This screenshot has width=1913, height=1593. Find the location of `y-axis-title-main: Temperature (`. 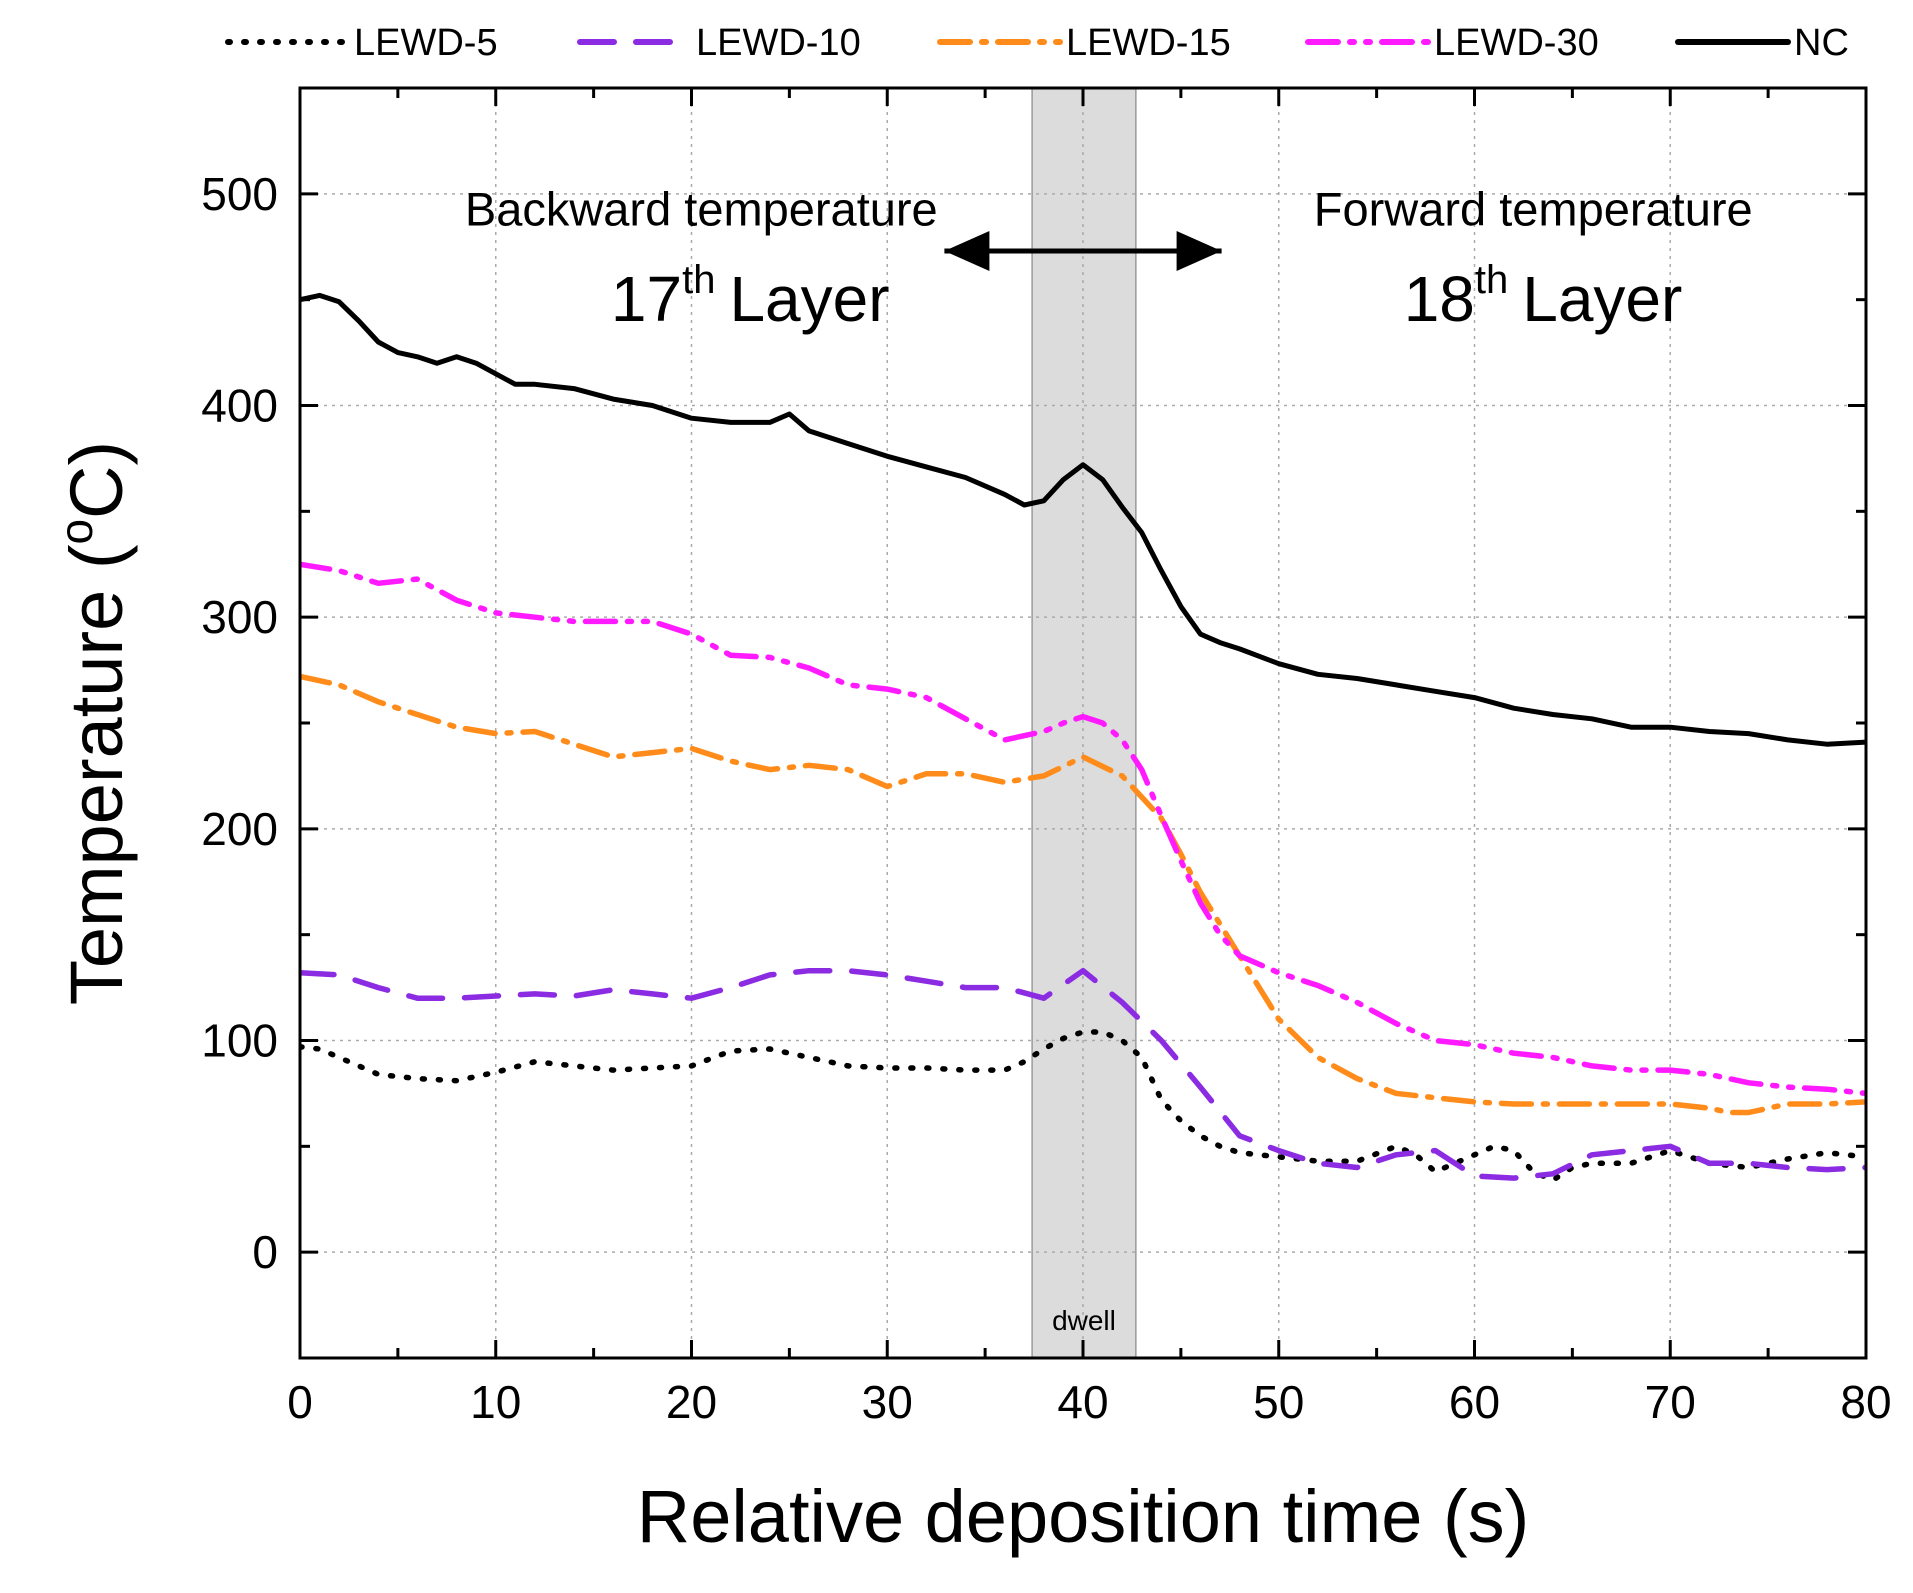

y-axis-title-main: Temperature ( is located at coordinates (96, 774).